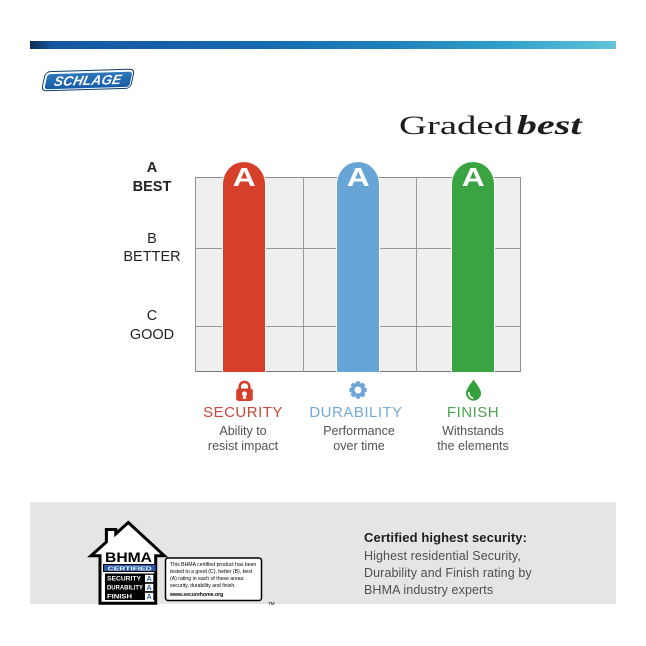 The image size is (646, 646). I want to click on svg-text: DURABILITY, so click(125, 588).